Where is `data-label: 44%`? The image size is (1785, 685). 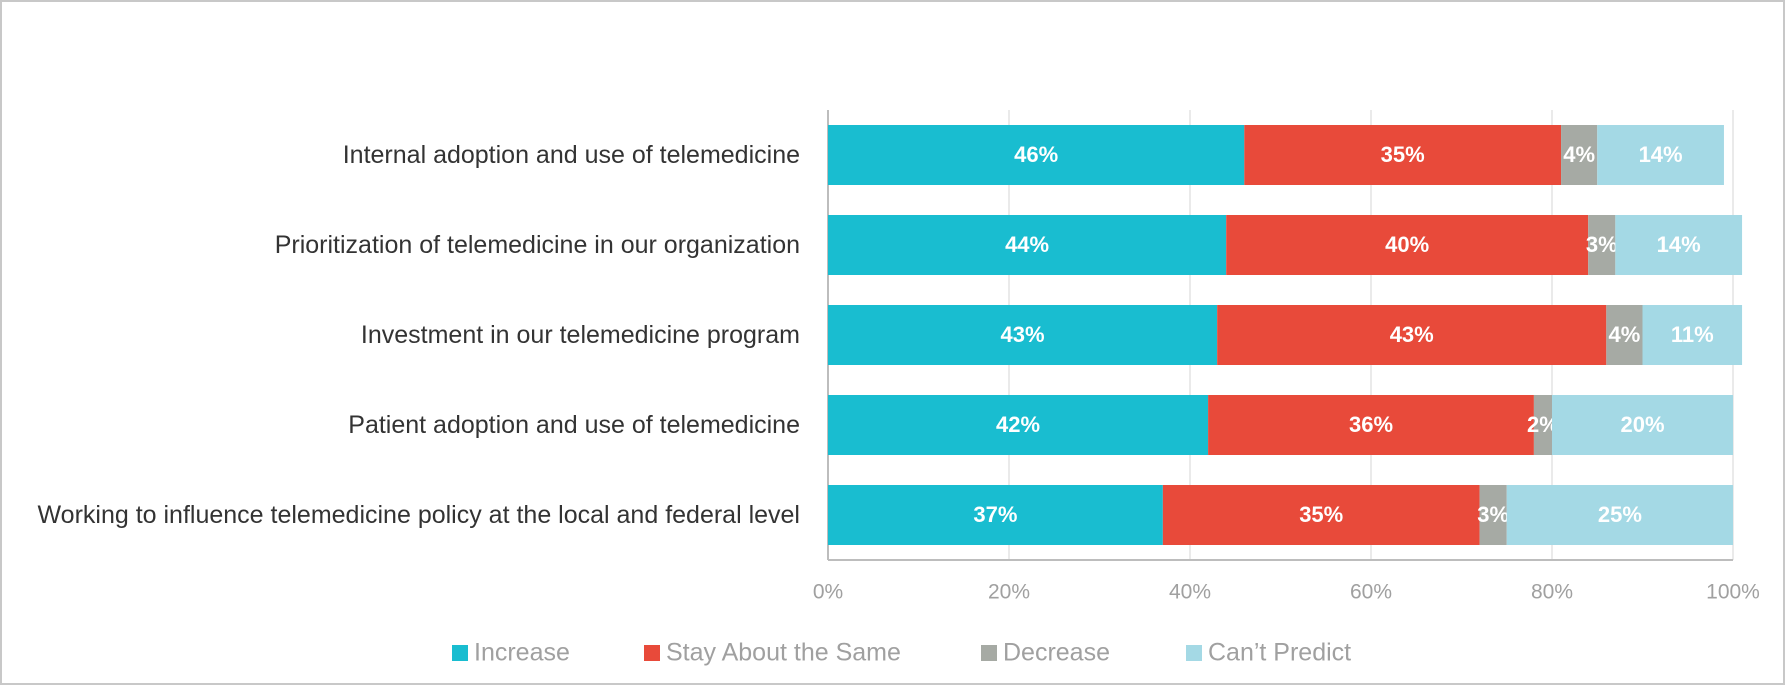
data-label: 44% is located at coordinates (1027, 244).